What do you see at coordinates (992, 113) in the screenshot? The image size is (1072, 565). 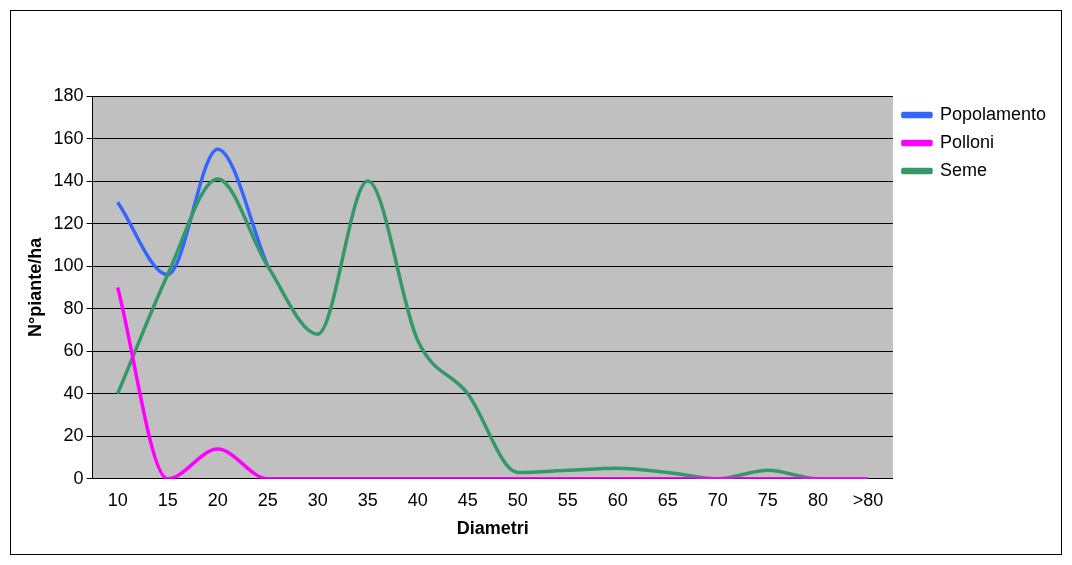 I see `legend-label: Popolamento` at bounding box center [992, 113].